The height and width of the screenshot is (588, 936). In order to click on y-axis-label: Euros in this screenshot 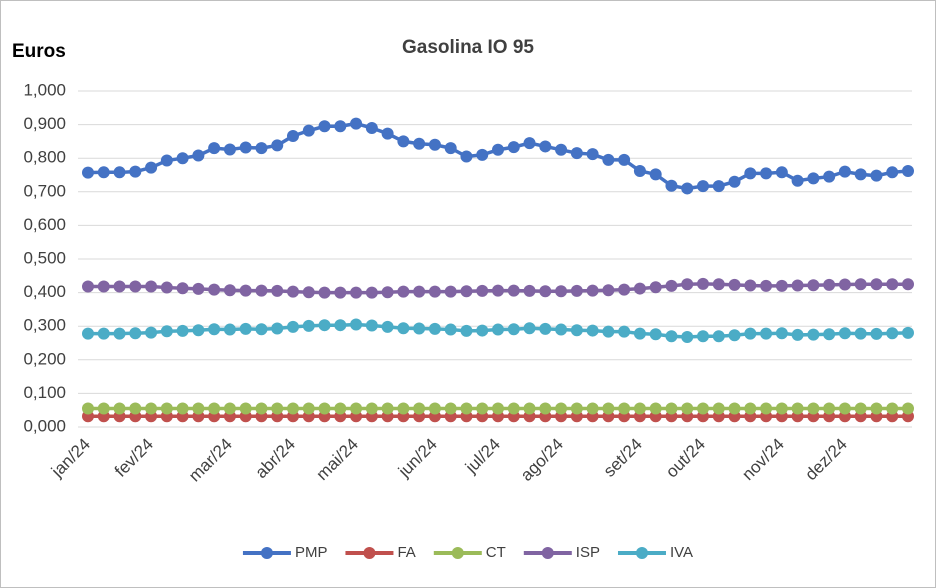, I will do `click(39, 51)`.